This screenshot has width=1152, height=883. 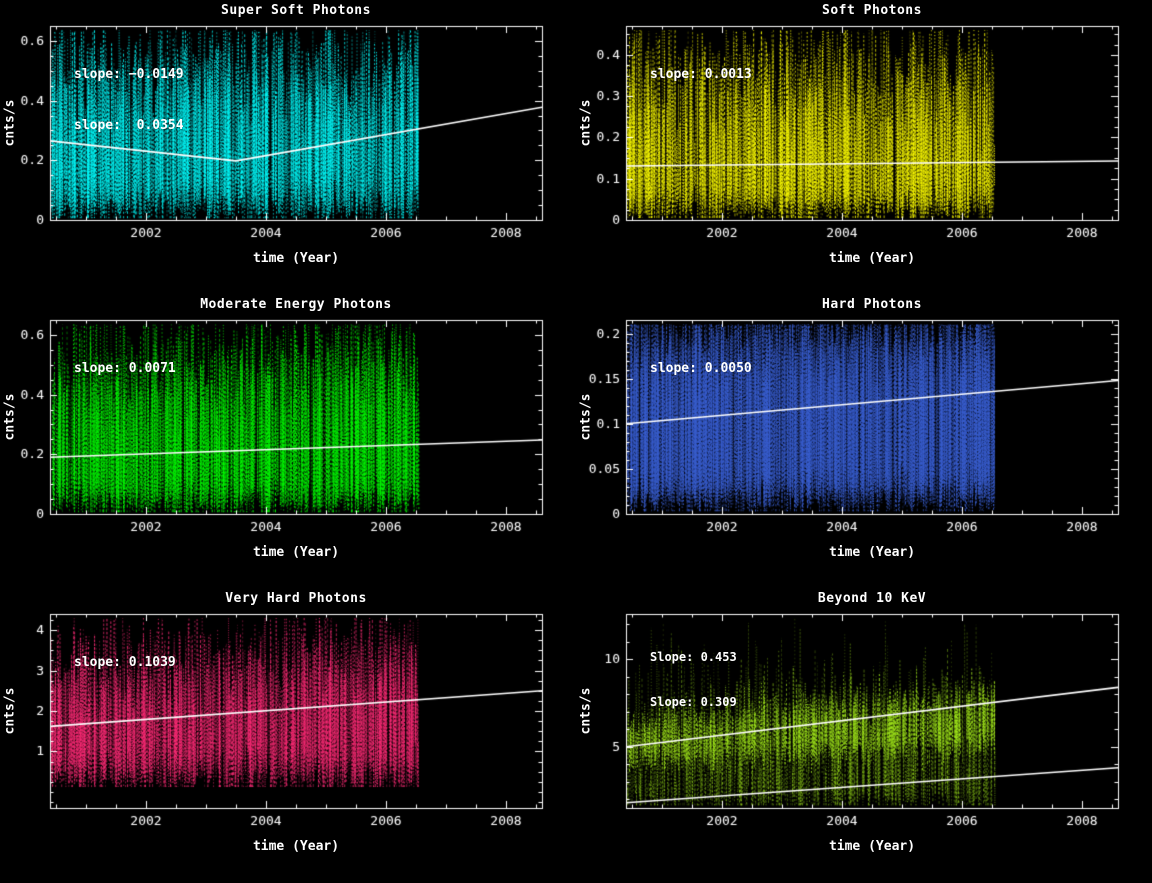 What do you see at coordinates (296, 598) in the screenshot?
I see `chart-title: Very Hard Photons` at bounding box center [296, 598].